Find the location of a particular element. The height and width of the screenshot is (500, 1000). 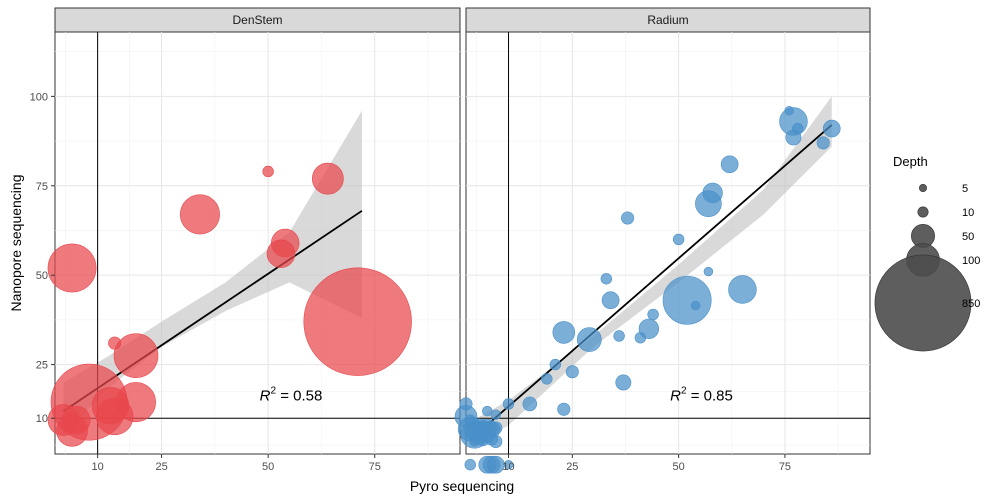

panel-denstem-r2-annotation: R2 = 0.58 is located at coordinates (291, 394).